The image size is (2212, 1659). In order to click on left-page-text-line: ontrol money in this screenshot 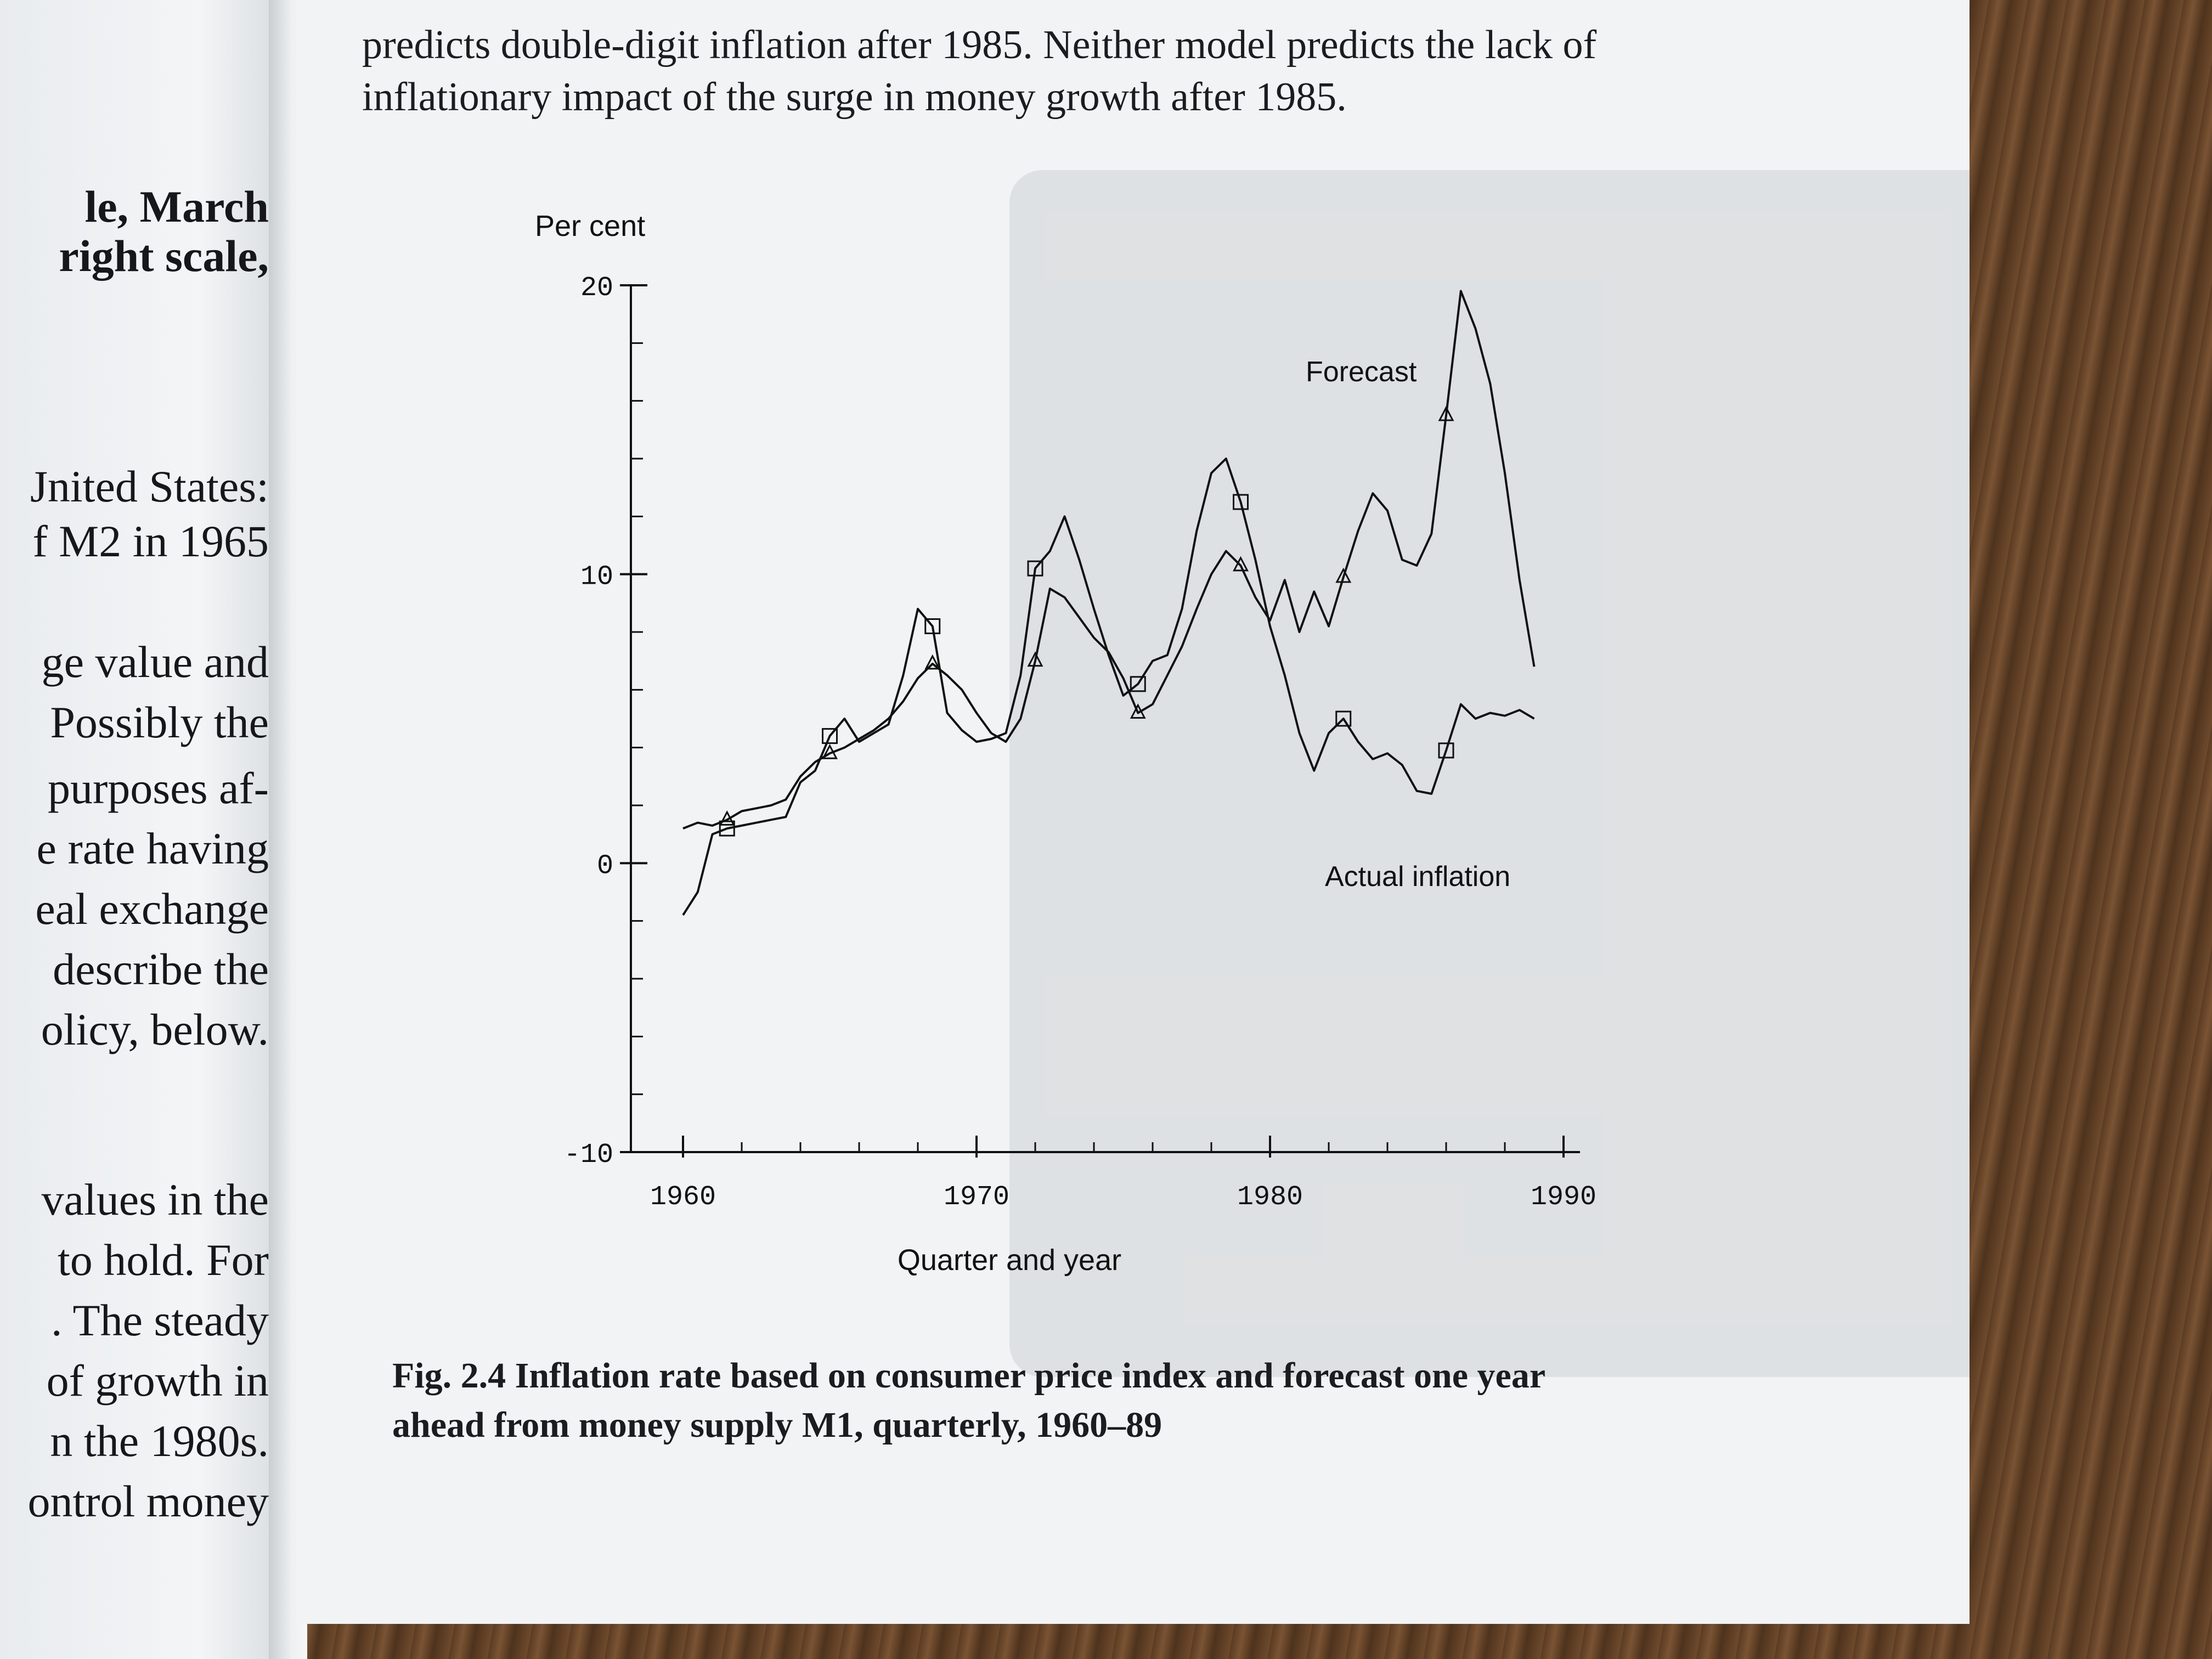, I will do `click(148, 1501)`.